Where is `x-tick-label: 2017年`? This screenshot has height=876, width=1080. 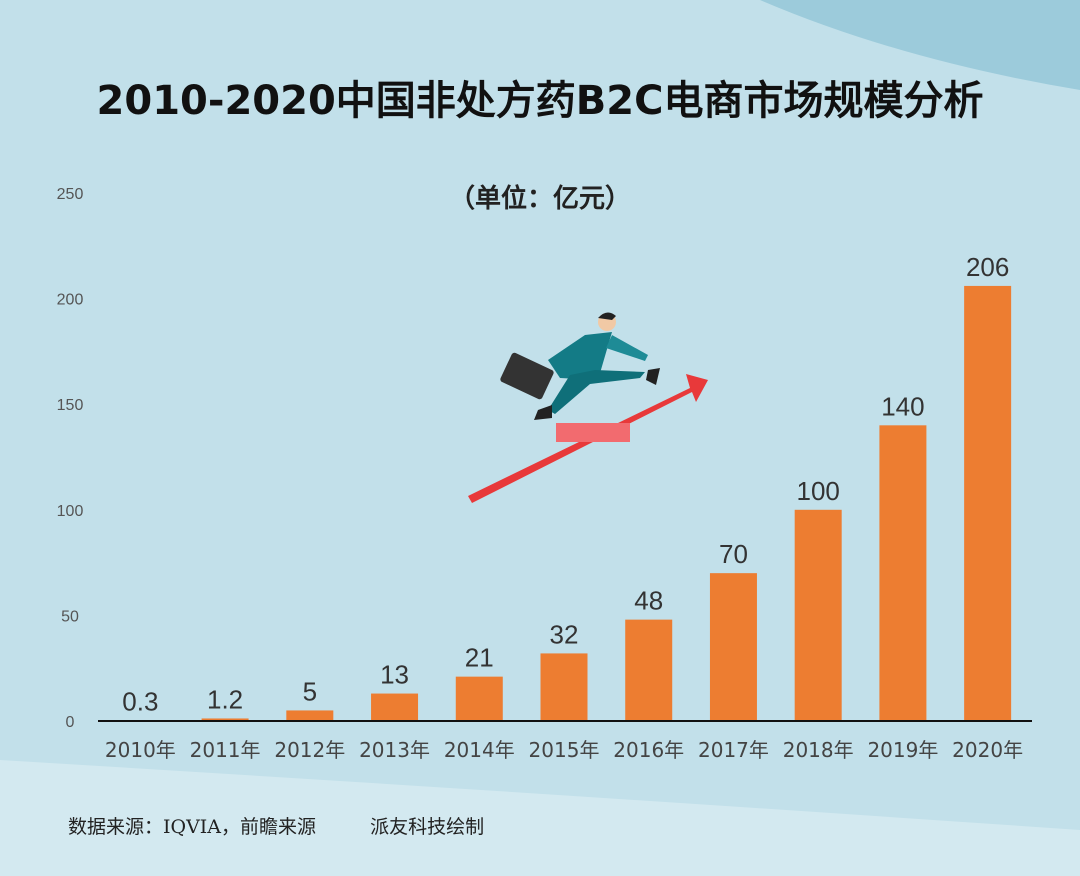 x-tick-label: 2017年 is located at coordinates (733, 750).